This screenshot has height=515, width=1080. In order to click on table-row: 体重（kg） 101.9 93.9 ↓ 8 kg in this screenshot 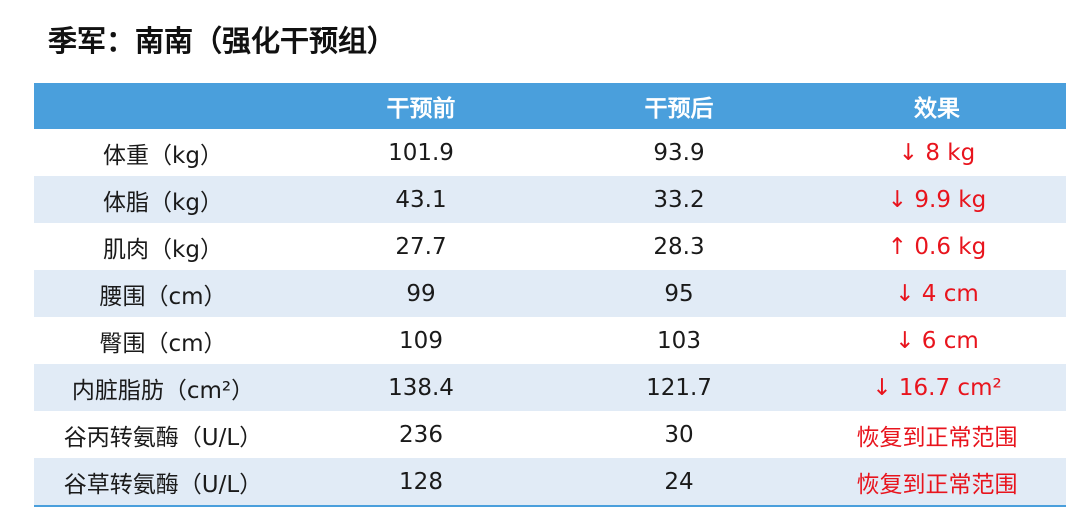, I will do `click(550, 152)`.